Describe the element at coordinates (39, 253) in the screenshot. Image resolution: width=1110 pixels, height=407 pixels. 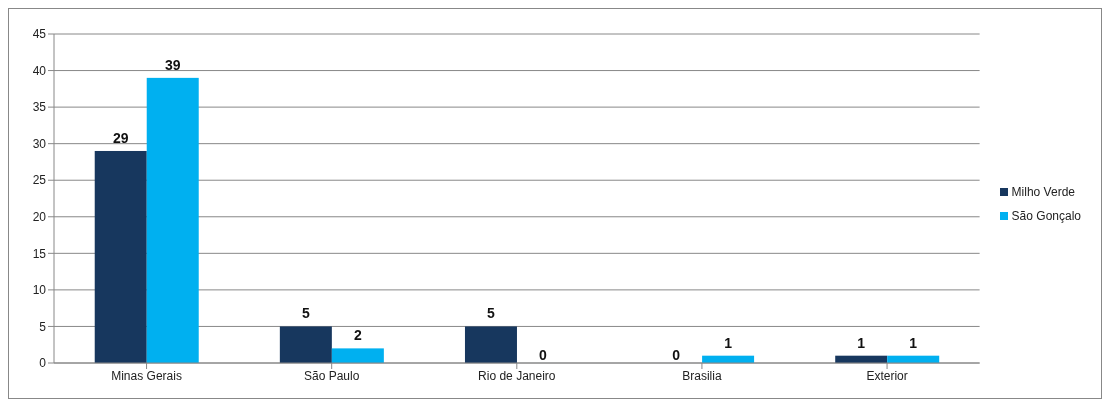
I see `y-tick-label: 15` at that location.